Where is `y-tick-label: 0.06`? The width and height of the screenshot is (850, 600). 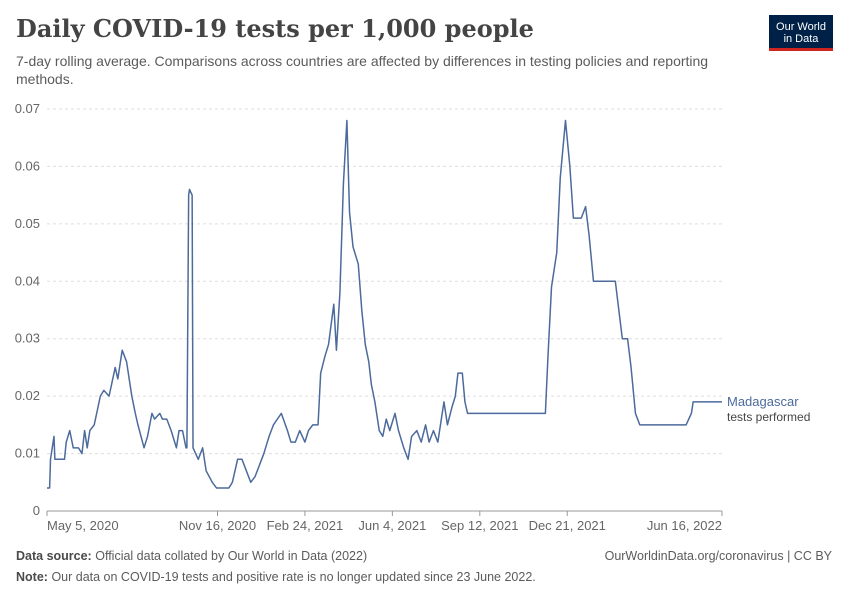 y-tick-label: 0.06 is located at coordinates (27, 165).